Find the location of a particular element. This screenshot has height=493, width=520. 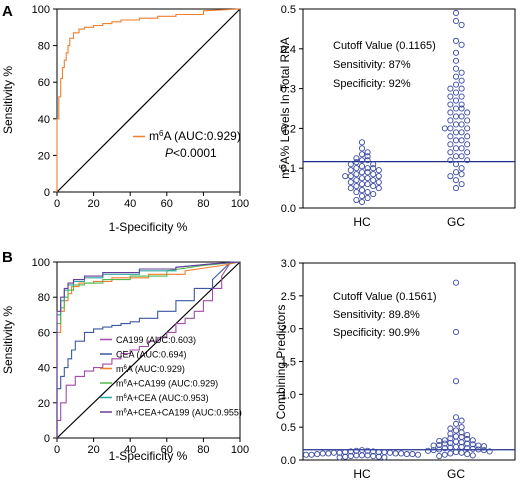

p-value-rest: <0.0001 is located at coordinates (195, 153).